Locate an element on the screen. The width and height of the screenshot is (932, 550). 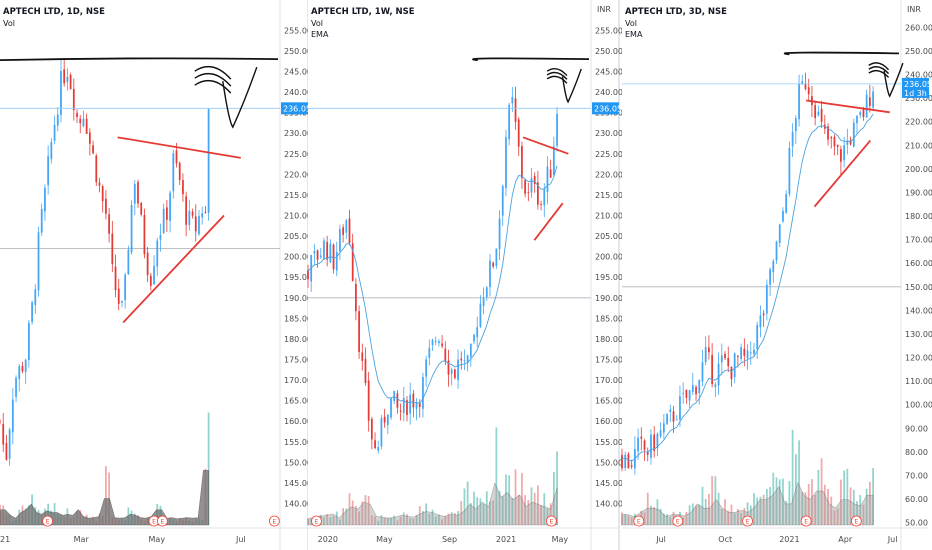
chart-title: APTECH LTD, 1W, NSE is located at coordinates (363, 12).